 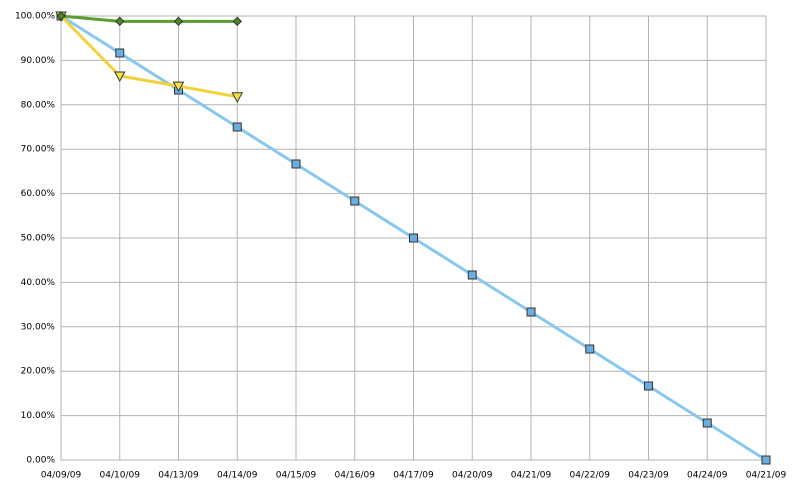 What do you see at coordinates (38, 105) in the screenshot?
I see `y-tick-label: 80.00%` at bounding box center [38, 105].